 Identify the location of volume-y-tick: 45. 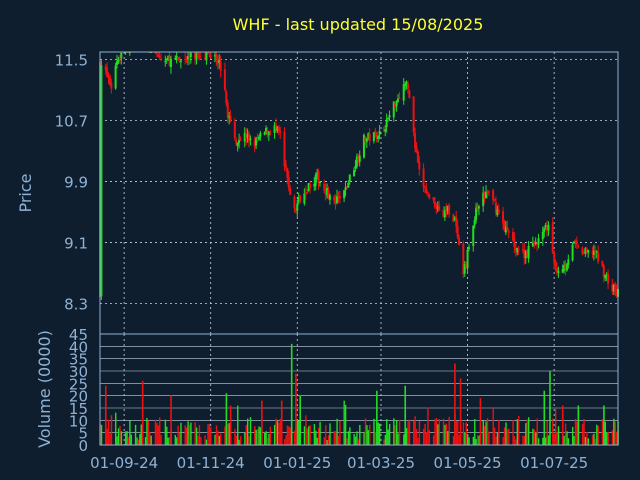
(78, 335).